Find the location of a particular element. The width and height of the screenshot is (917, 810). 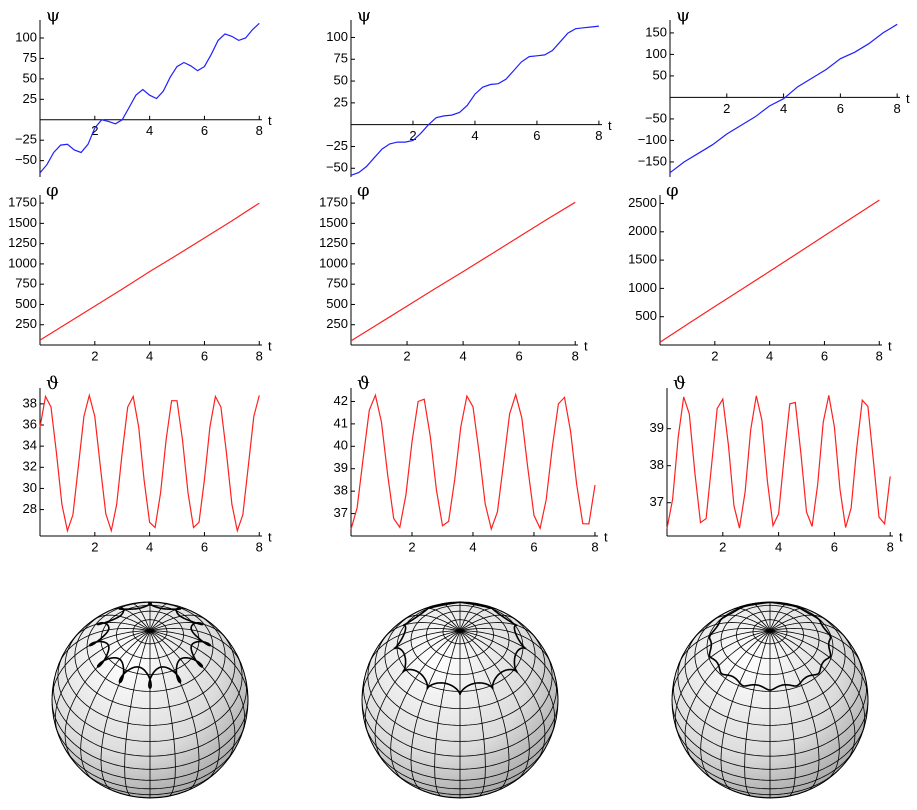

y-tick-label: −25 is located at coordinates (26, 139).